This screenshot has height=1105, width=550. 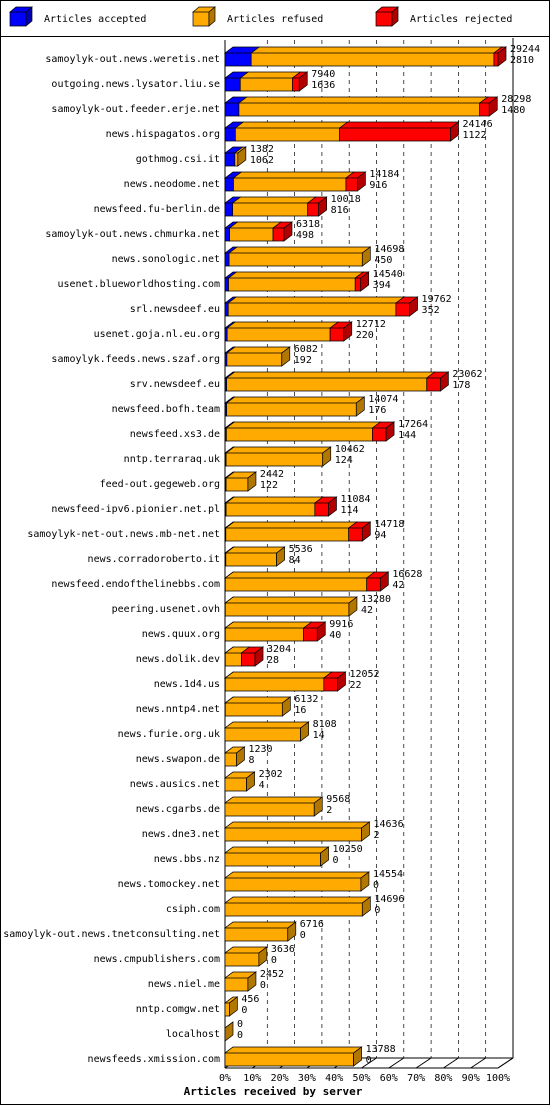 I want to click on accepted-label: 220, so click(x=365, y=335).